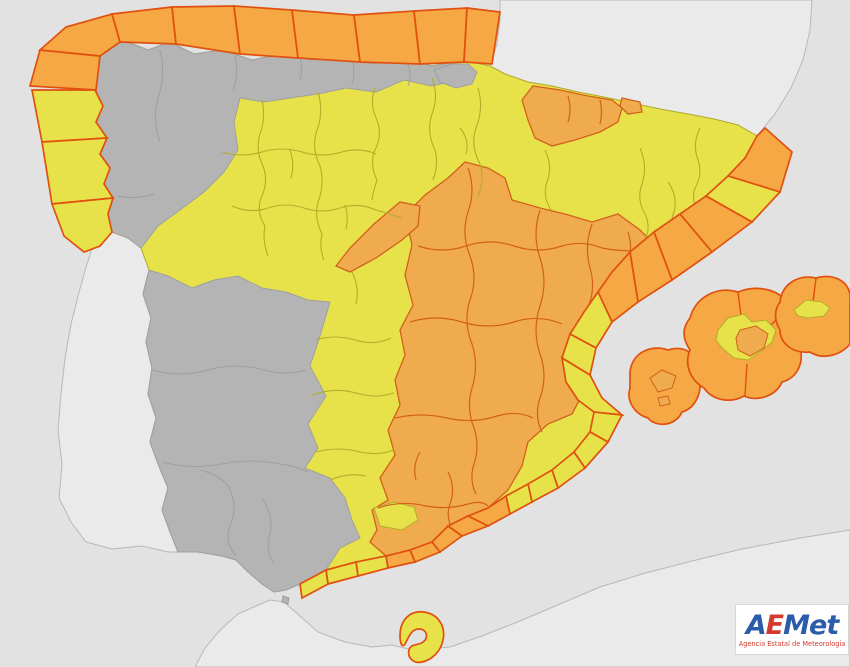 Image resolution: width=850 pixels, height=667 pixels. Describe the element at coordinates (285, 600) in the screenshot. I see `zone-gibraltar-gray` at that location.